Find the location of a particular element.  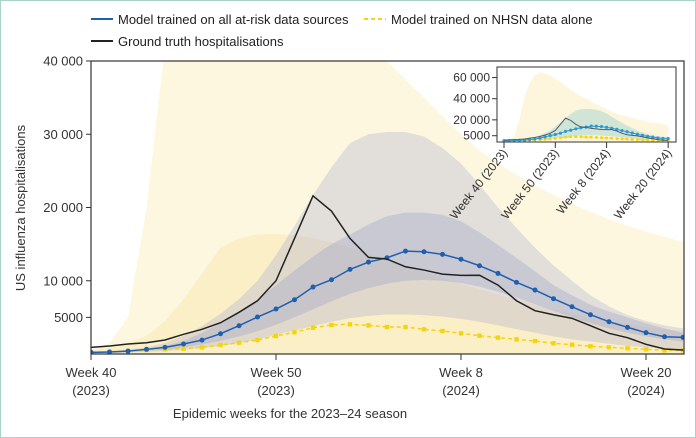

y-tick-label: 10 000 is located at coordinates (63, 280).